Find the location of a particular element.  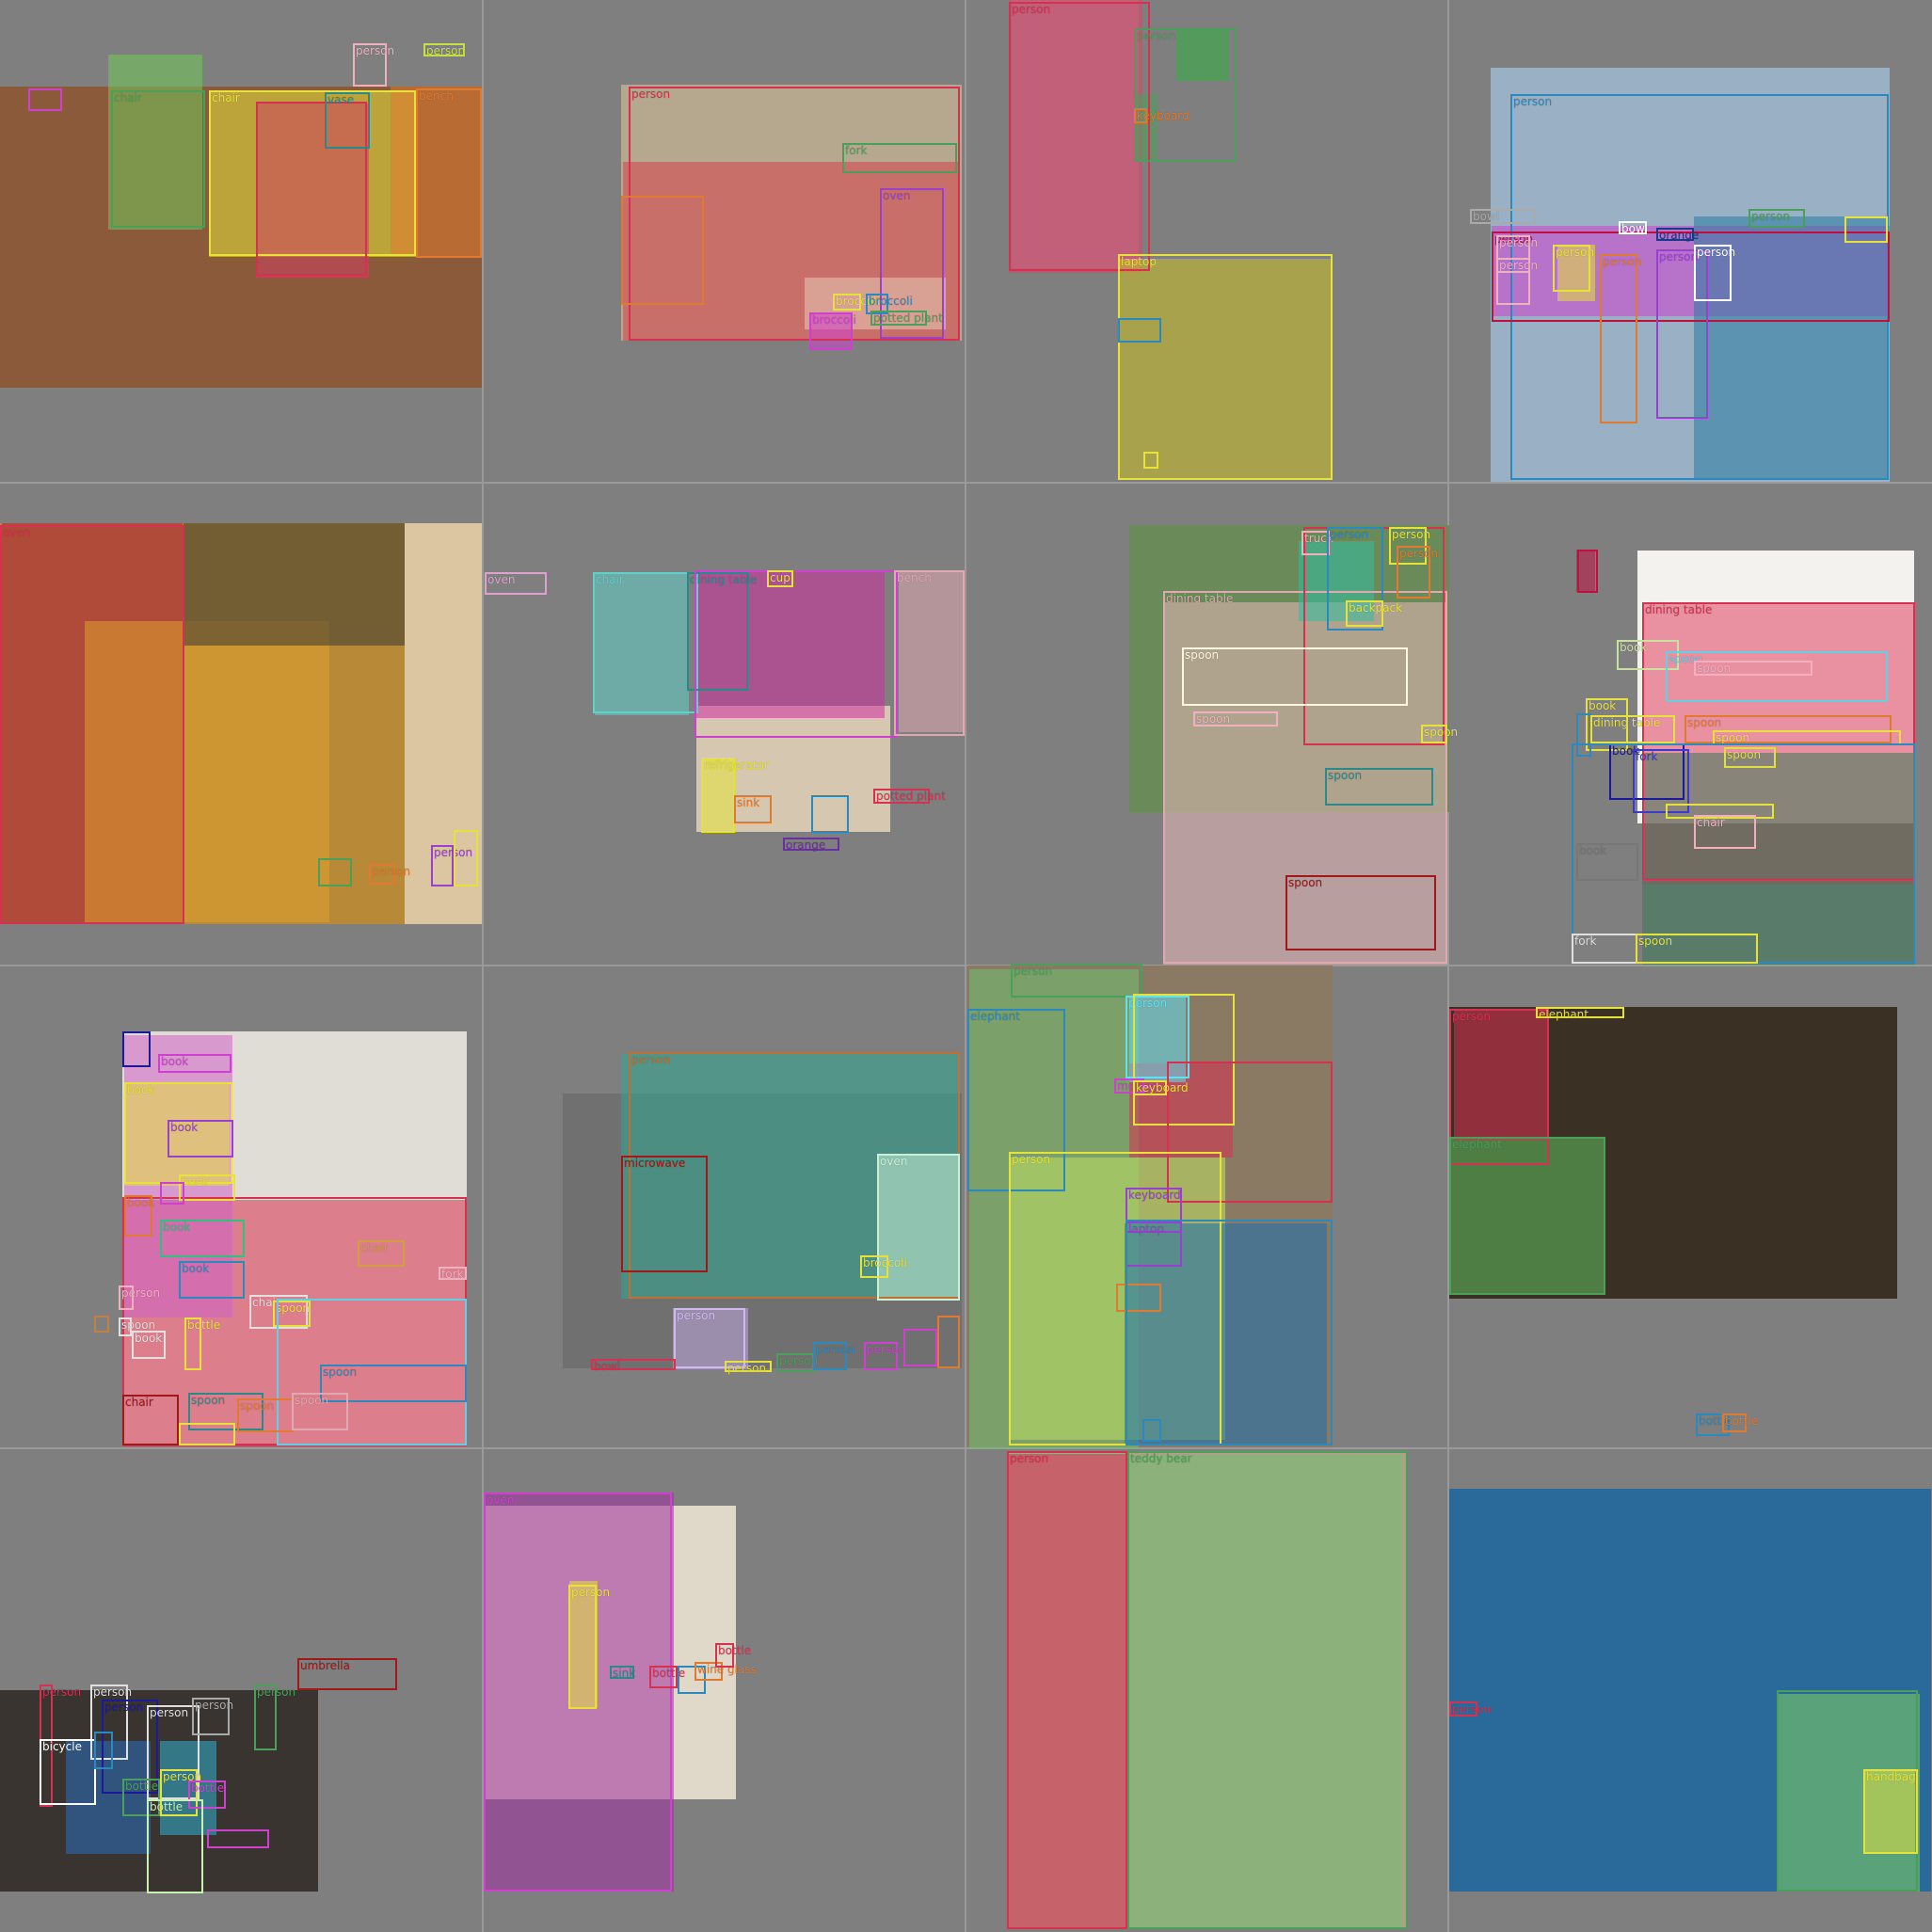

box-label: elephant is located at coordinates (1477, 1144).